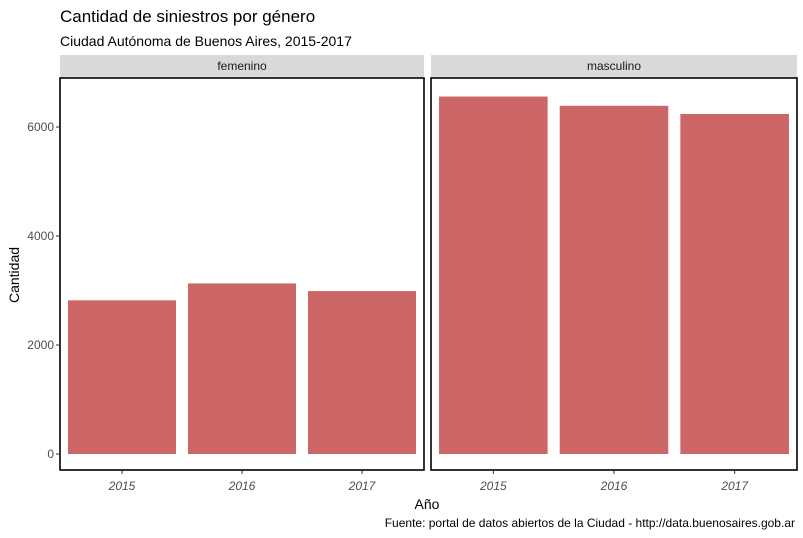  I want to click on y-axis-title: Cantidad, so click(14, 275).